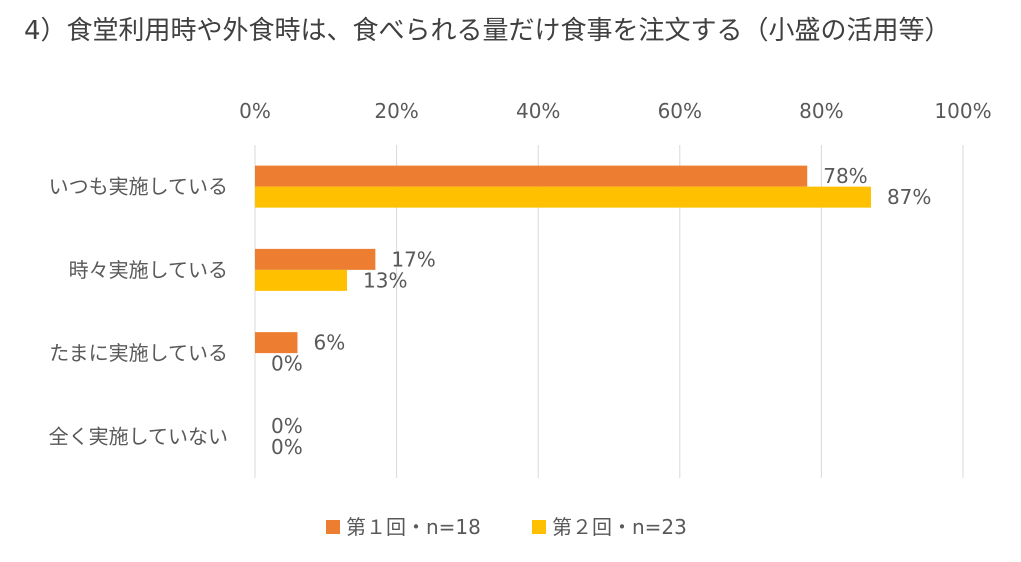 The image size is (1021, 562). Describe the element at coordinates (138, 187) in the screenshot. I see `category-label: いつも実施している` at that location.